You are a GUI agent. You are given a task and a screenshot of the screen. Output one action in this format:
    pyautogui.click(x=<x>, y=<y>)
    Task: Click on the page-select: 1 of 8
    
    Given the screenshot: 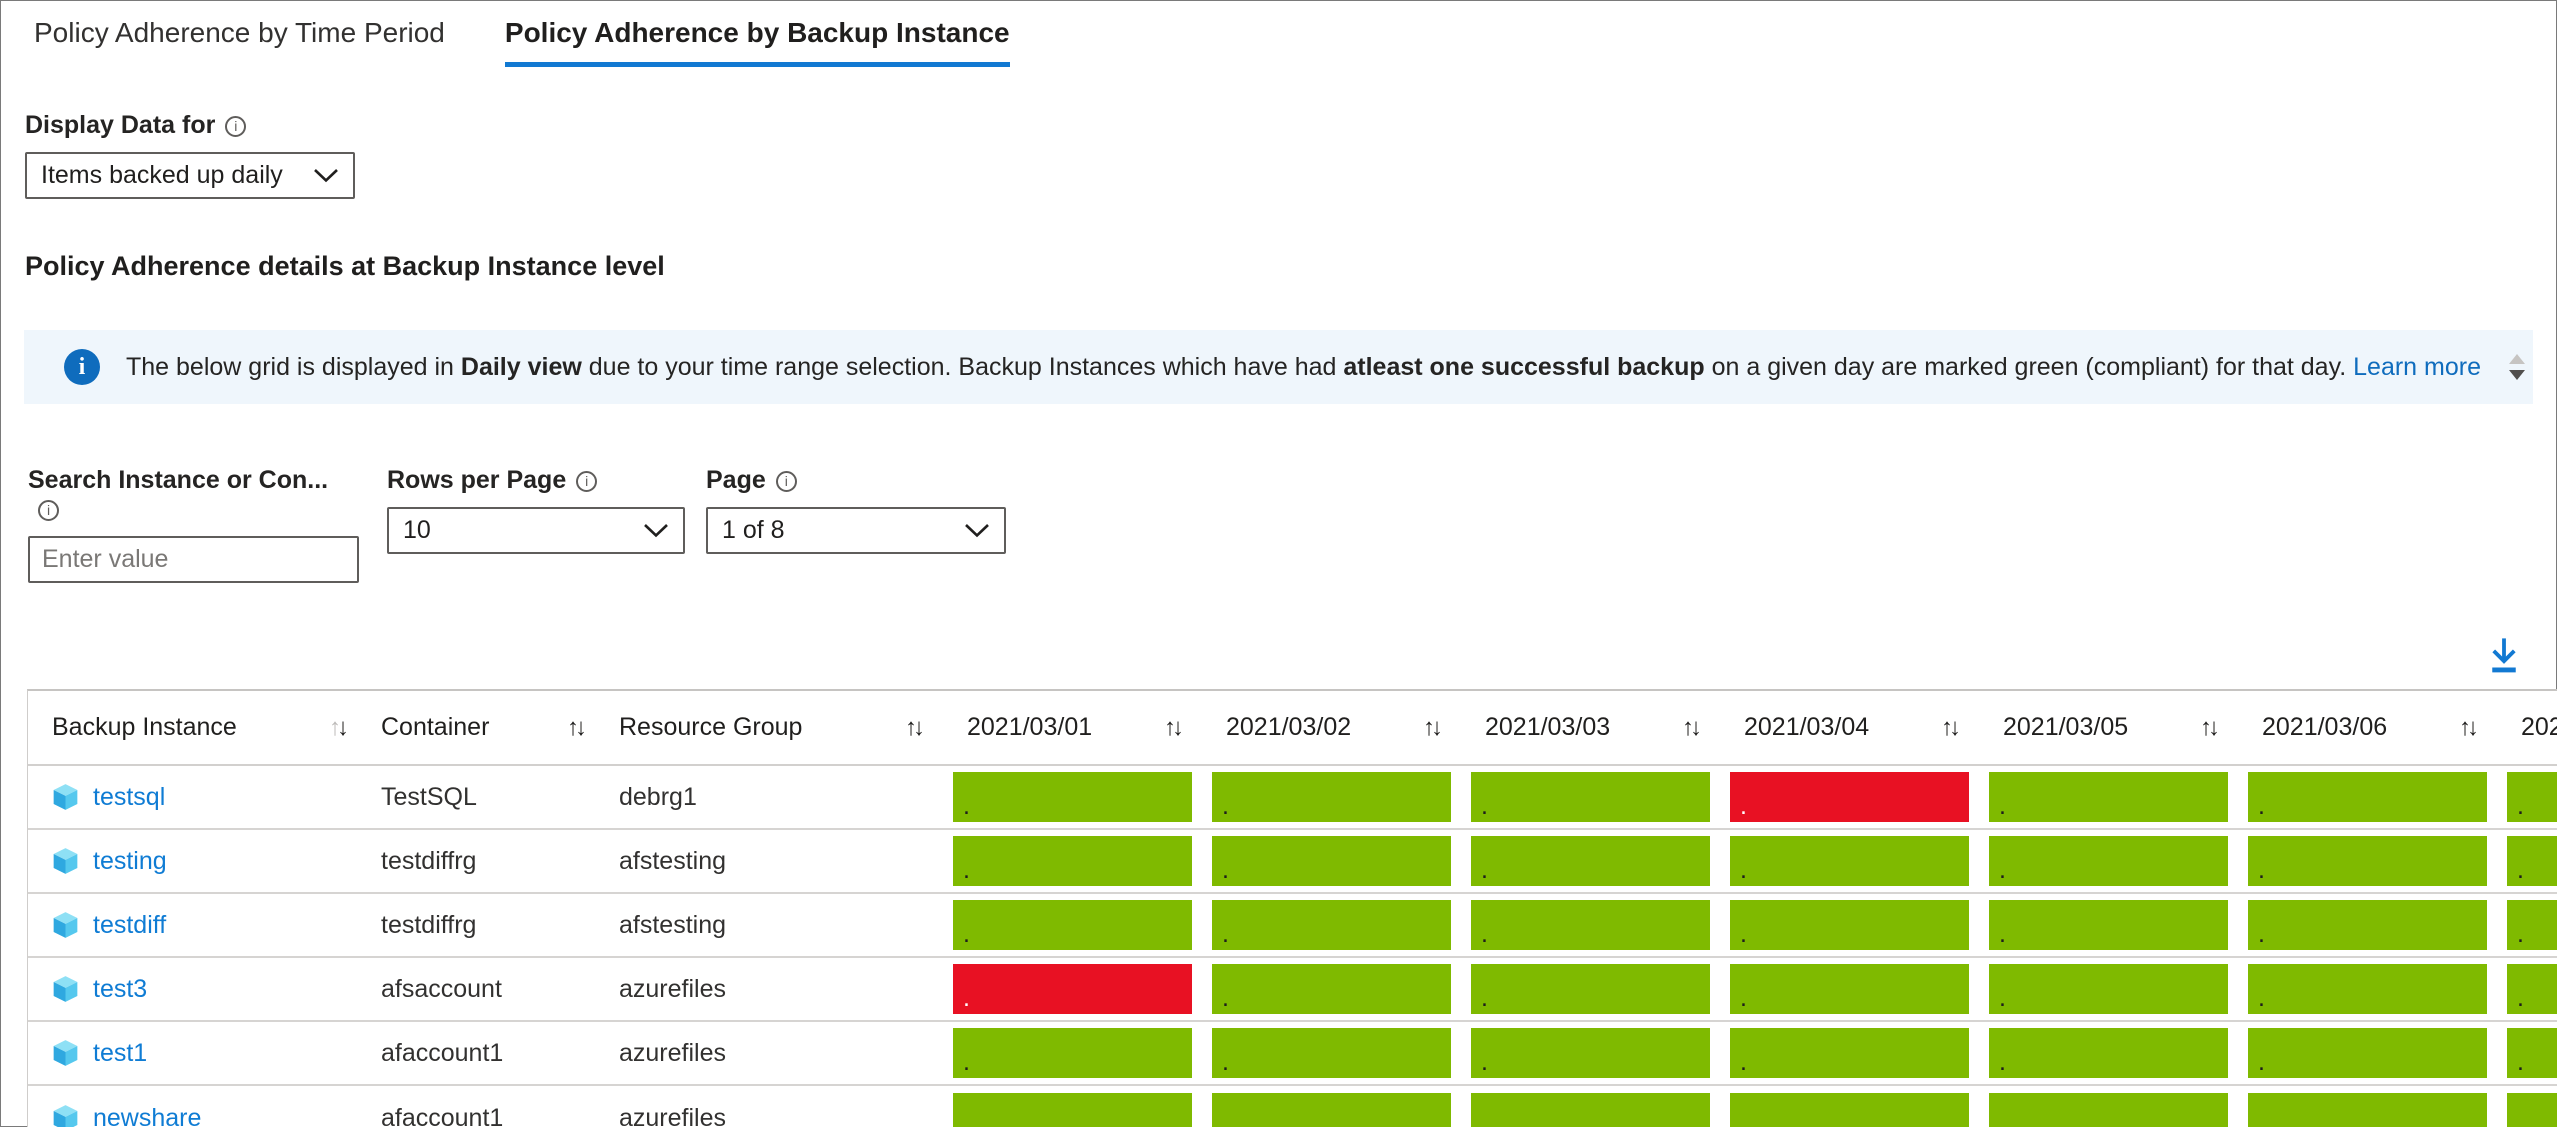 What is the action you would take?
    pyautogui.click(x=856, y=530)
    